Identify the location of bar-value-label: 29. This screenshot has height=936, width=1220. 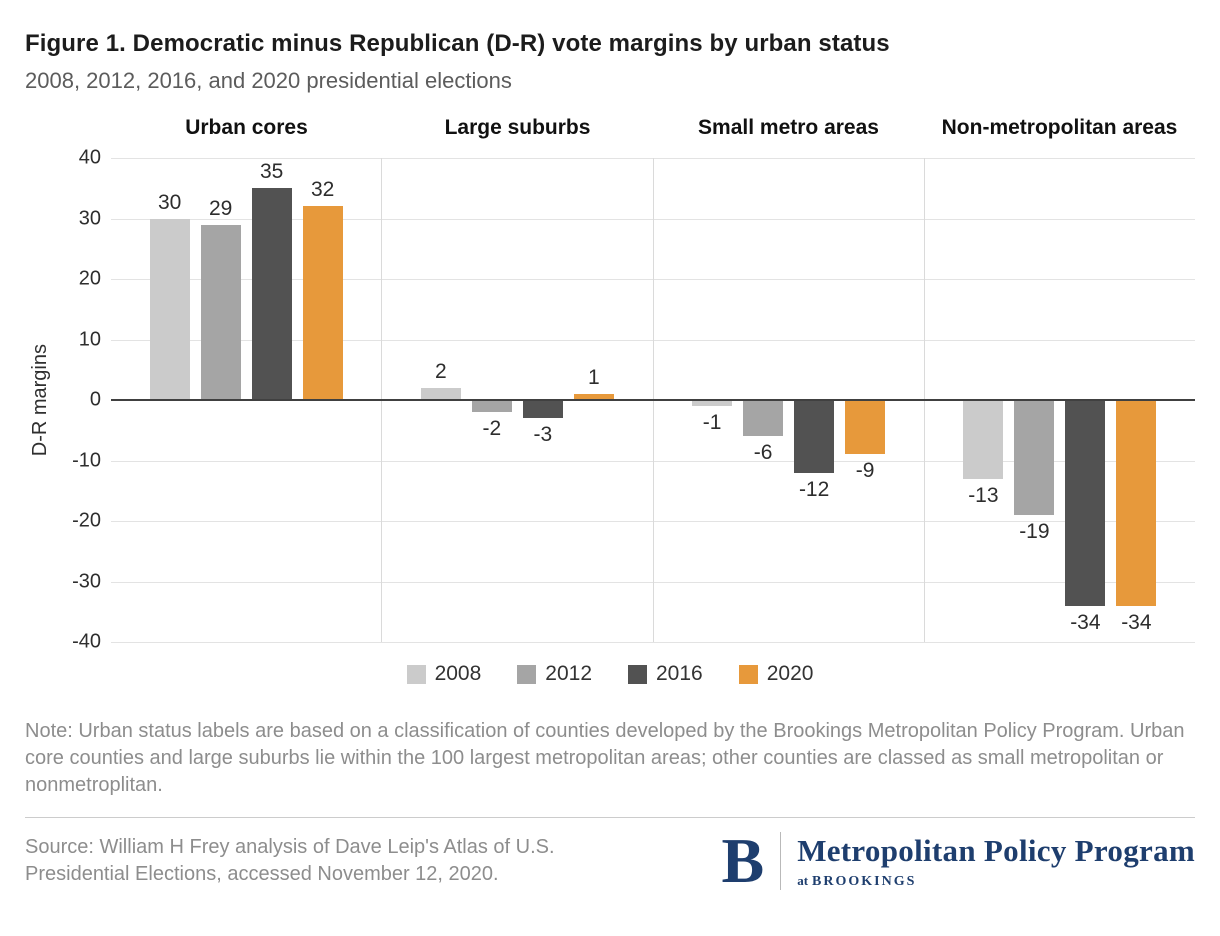
(220, 208).